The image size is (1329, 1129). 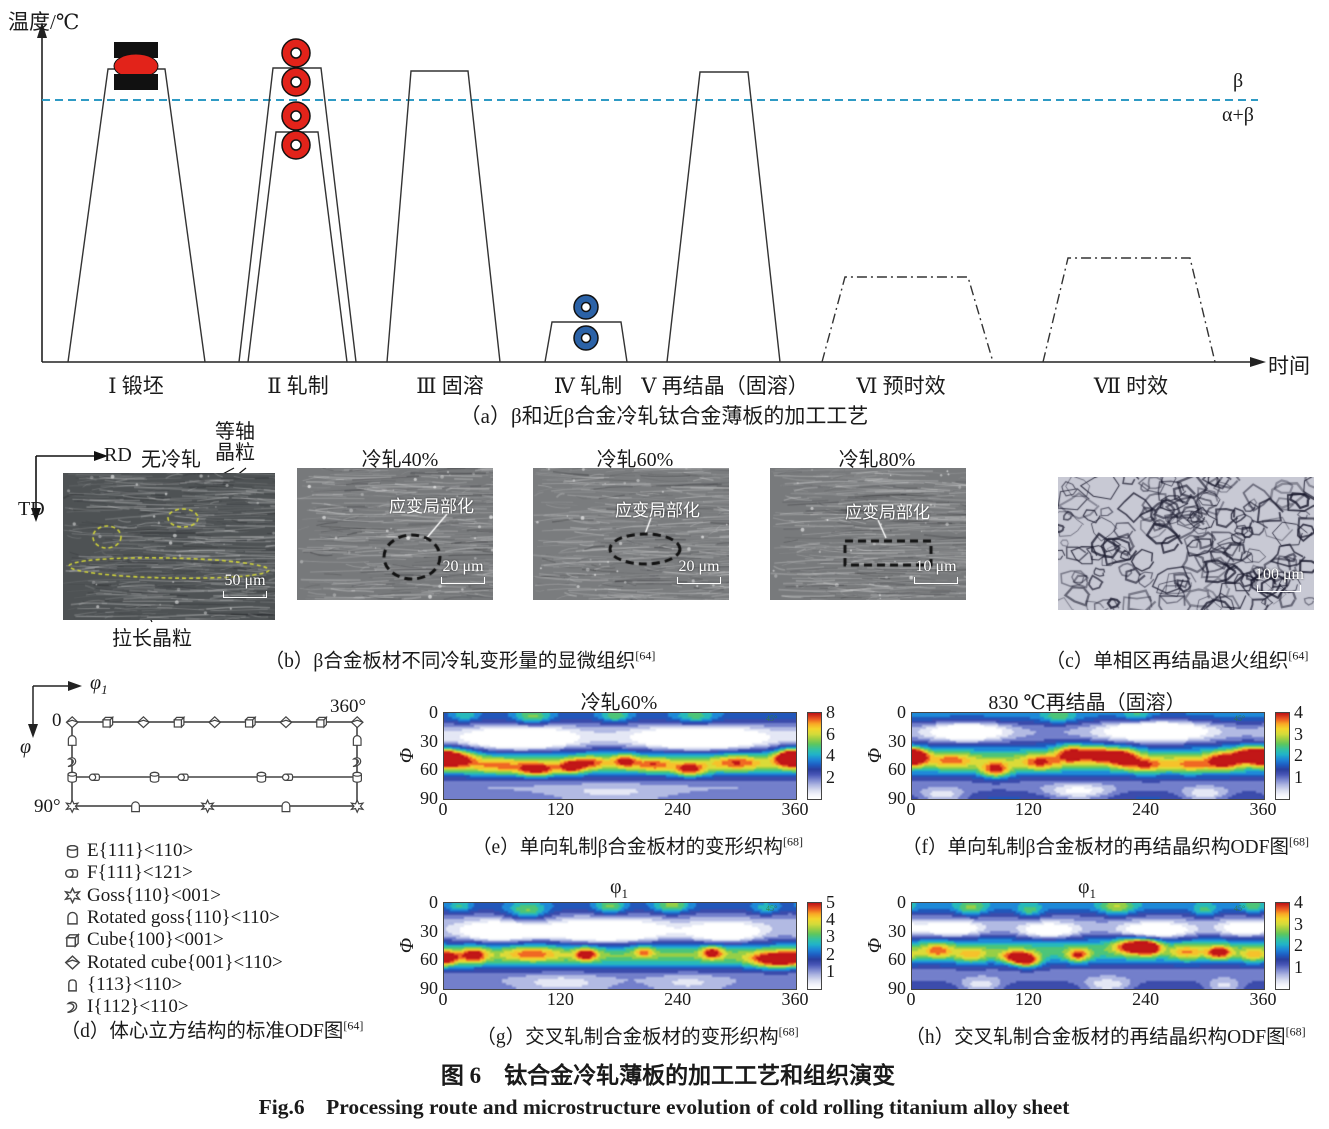 What do you see at coordinates (1087, 703) in the screenshot?
I see `panel-title: 830 ℃再结晶（固溶）` at bounding box center [1087, 703].